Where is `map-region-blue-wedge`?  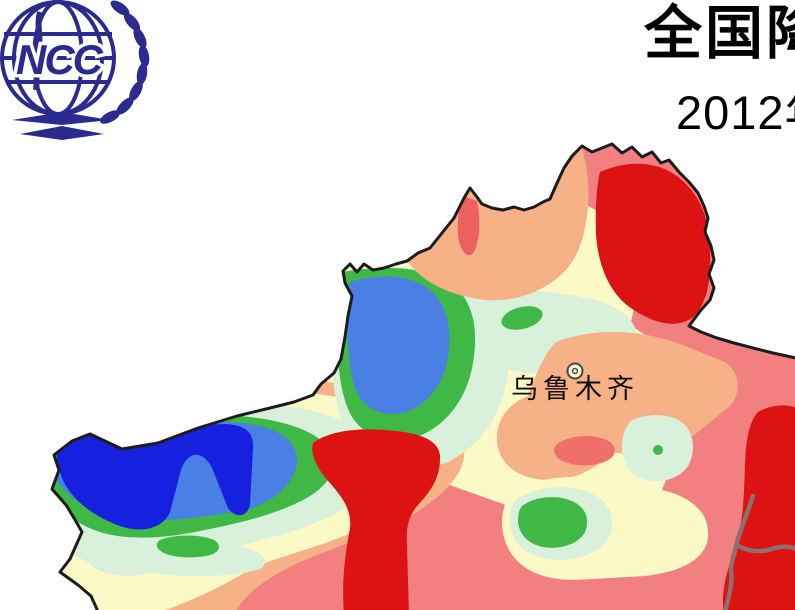 map-region-blue-wedge is located at coordinates (398, 345).